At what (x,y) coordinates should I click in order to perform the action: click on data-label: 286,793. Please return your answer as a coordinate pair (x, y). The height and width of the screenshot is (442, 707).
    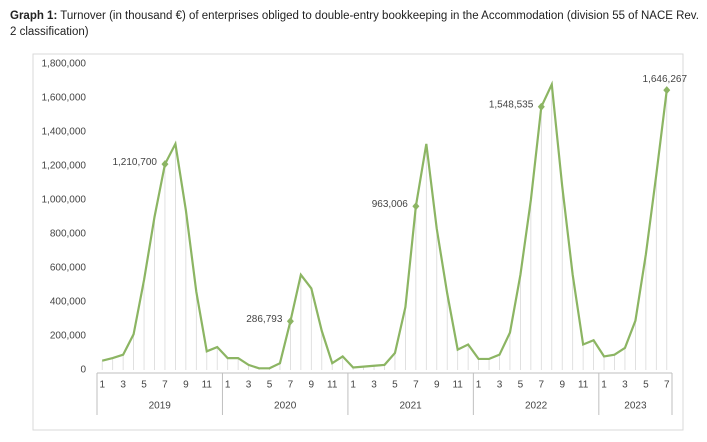
    Looking at the image, I should click on (264, 319).